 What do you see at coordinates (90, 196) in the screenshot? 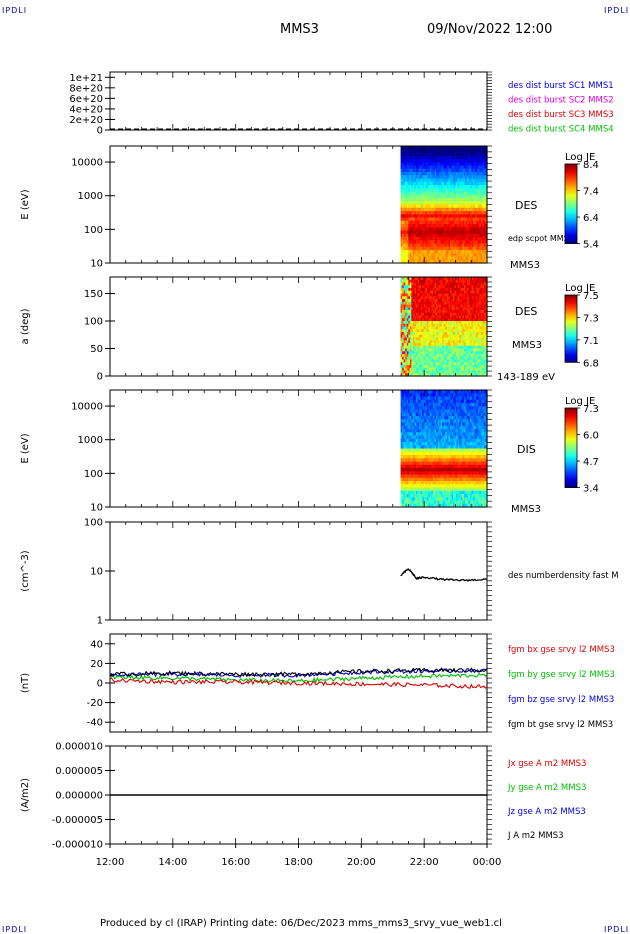
I see `panel-1-y-tick-label: 1000` at bounding box center [90, 196].